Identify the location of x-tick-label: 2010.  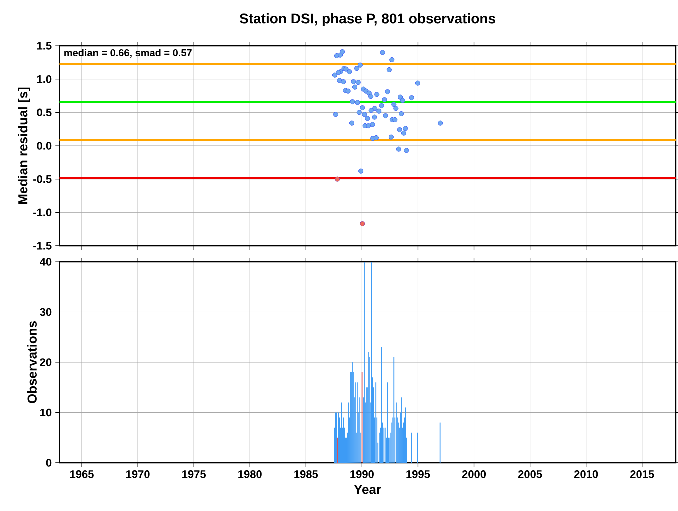
(586, 474).